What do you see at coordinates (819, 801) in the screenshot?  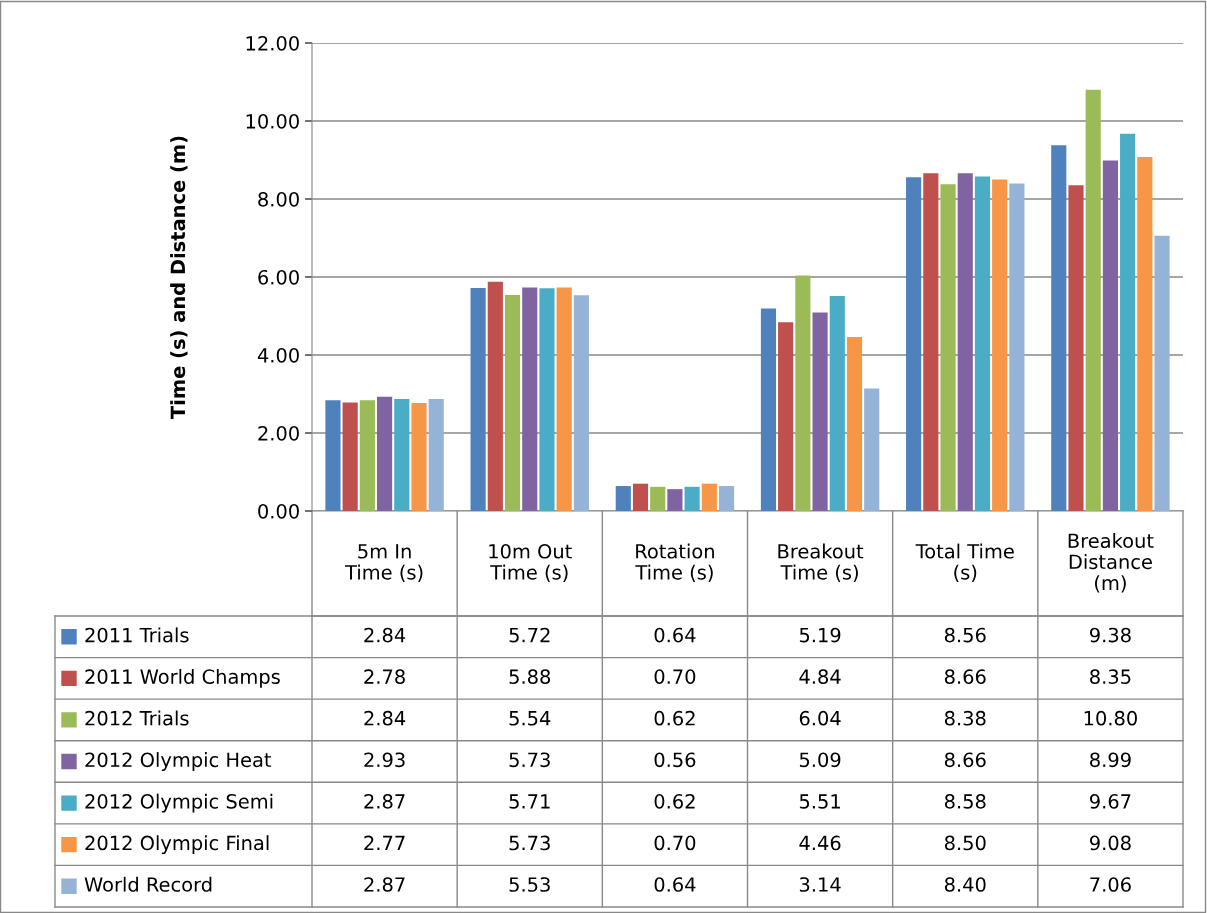 I see `data-label: 5.51` at bounding box center [819, 801].